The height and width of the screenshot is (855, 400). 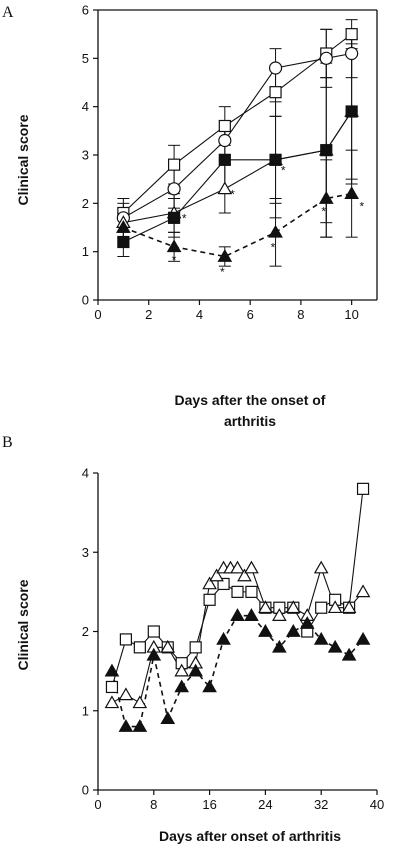 What do you see at coordinates (300, 314) in the screenshot?
I see `panel-a-x-tick-label: 8` at bounding box center [300, 314].